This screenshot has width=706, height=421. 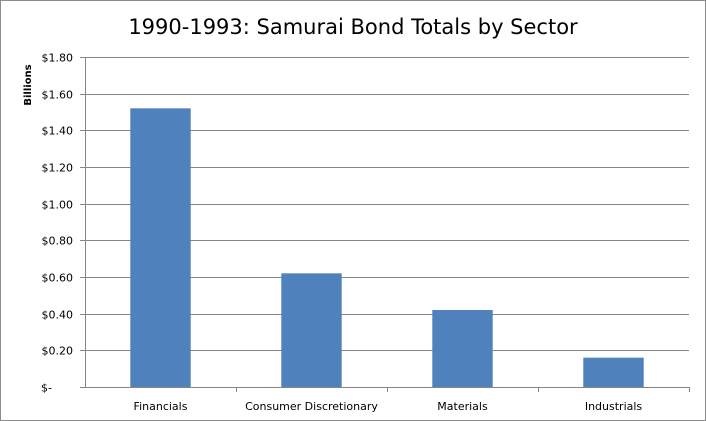 I want to click on bar-industrials, so click(x=613, y=372).